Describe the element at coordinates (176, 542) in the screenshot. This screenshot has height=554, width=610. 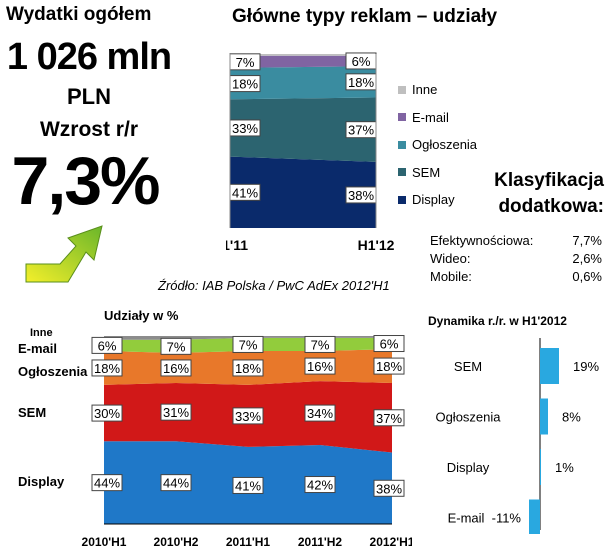
I see `x-tick-label: 2010'H2` at that location.